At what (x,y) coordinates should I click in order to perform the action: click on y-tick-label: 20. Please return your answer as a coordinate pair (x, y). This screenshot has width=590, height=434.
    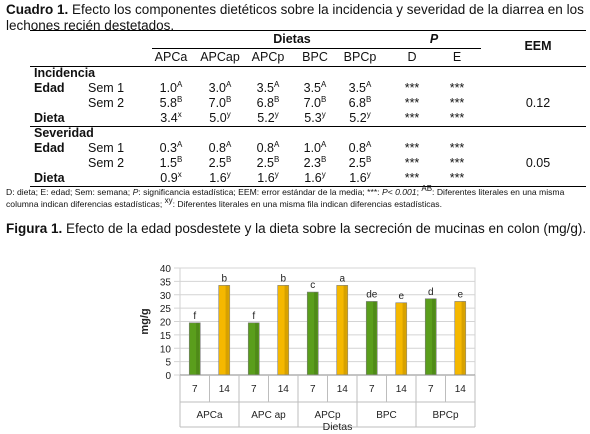
    Looking at the image, I should click on (166, 323).